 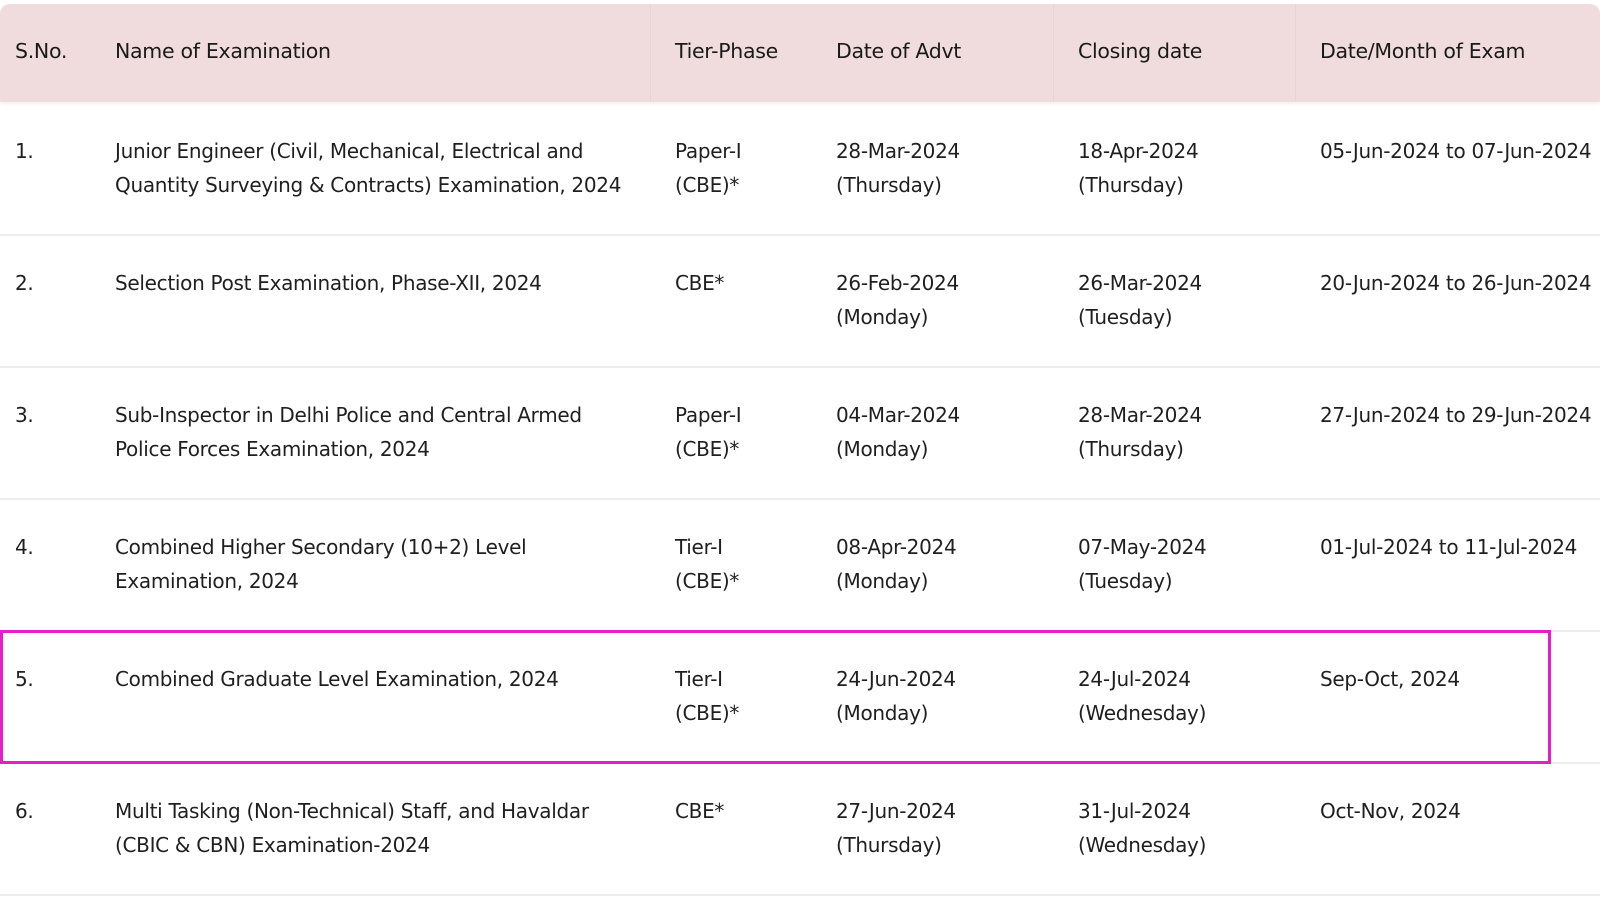 I want to click on row-closing-line: 18-Apr-2024, so click(x=1138, y=151).